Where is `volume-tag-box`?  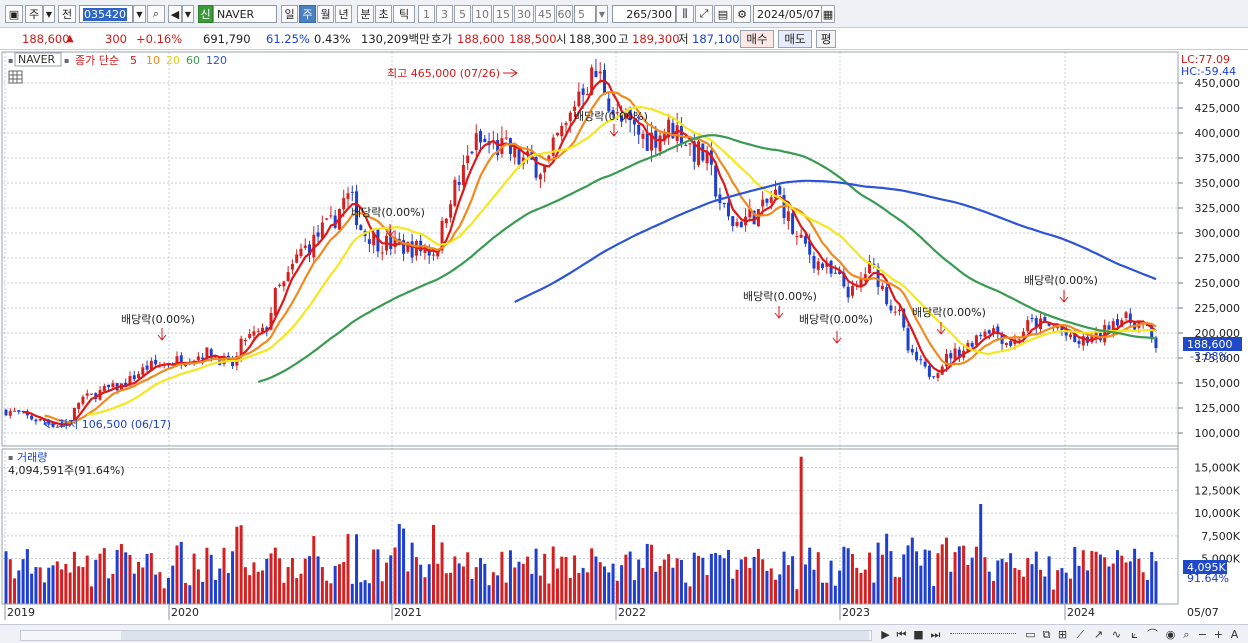
volume-tag-box is located at coordinates (1205, 567).